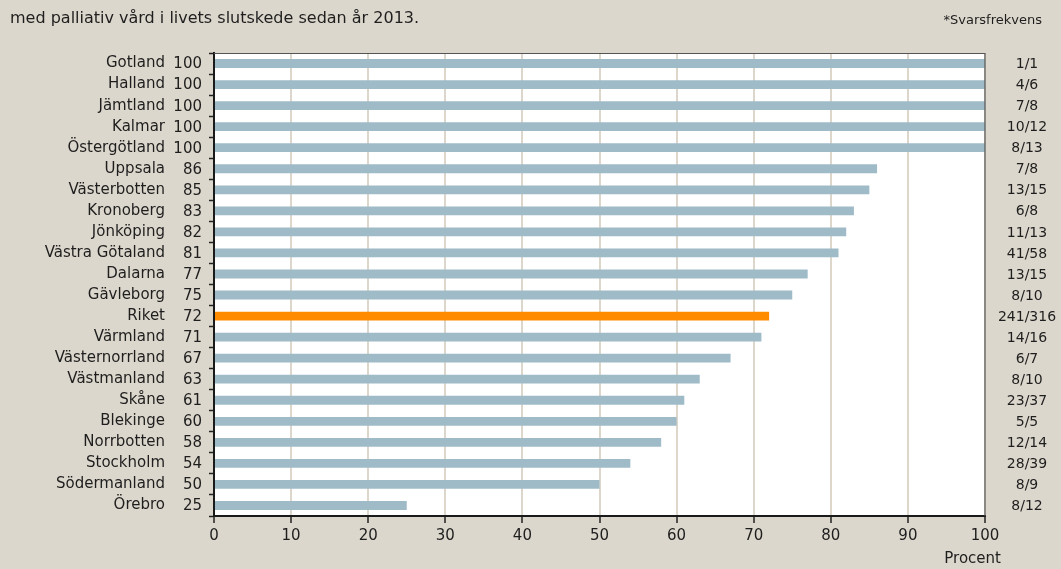  What do you see at coordinates (677, 534) in the screenshot?
I see `x-tick-label: 60` at bounding box center [677, 534].